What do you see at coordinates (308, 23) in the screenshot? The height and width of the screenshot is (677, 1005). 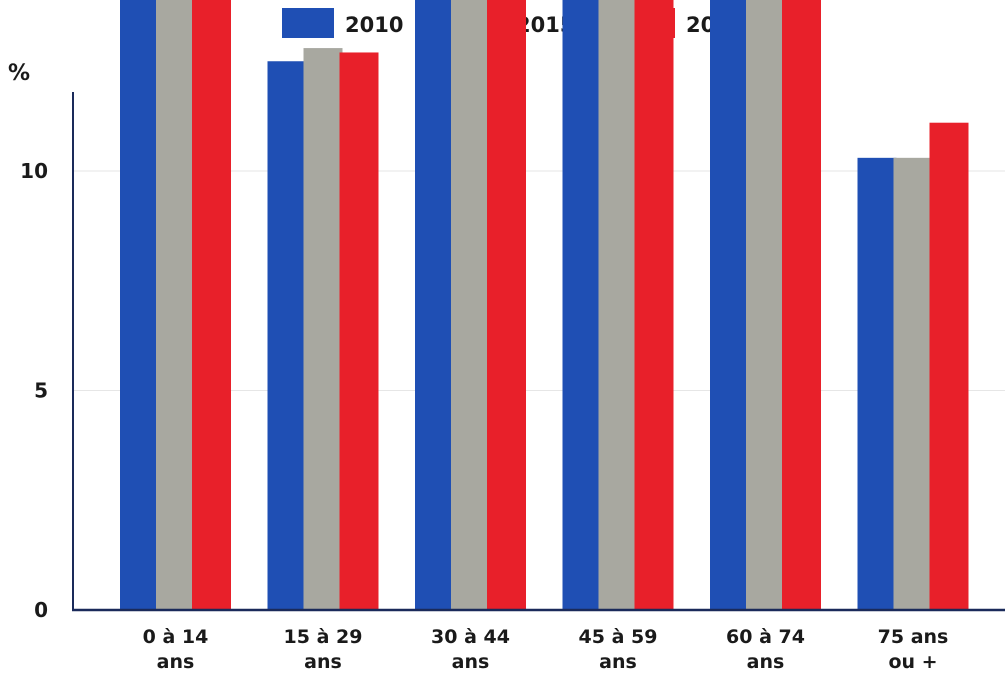 I see `legend-swatch-2010` at bounding box center [308, 23].